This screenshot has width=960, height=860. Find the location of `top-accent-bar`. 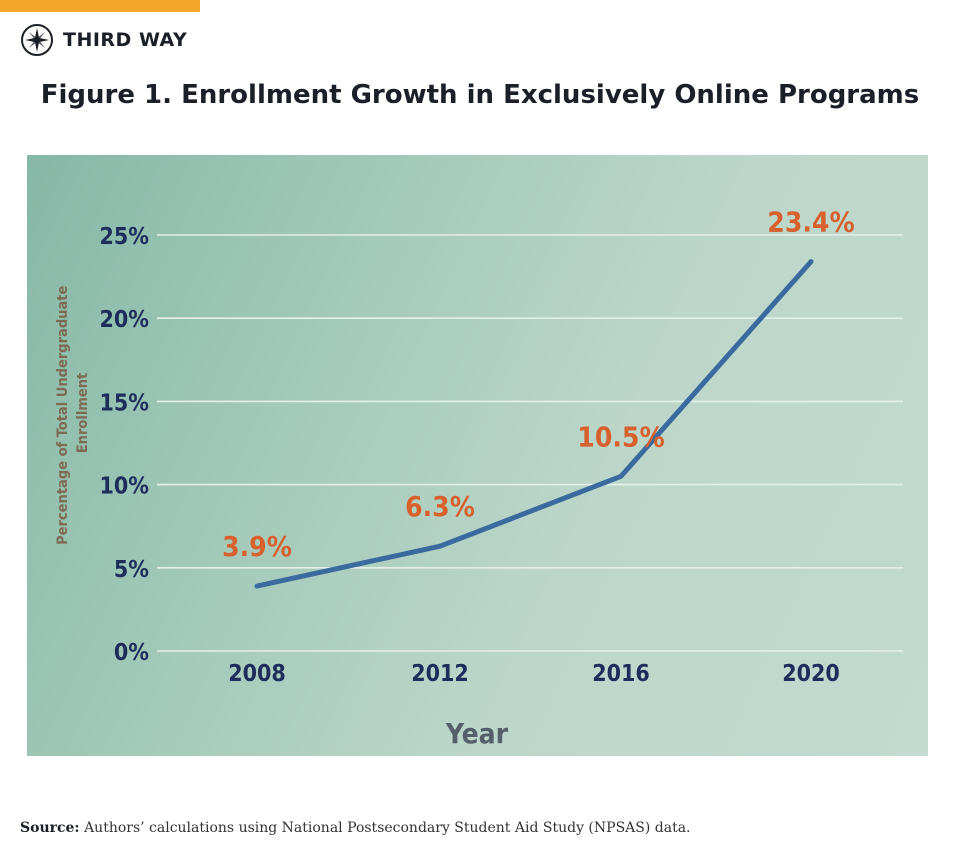

top-accent-bar is located at coordinates (100, 6).